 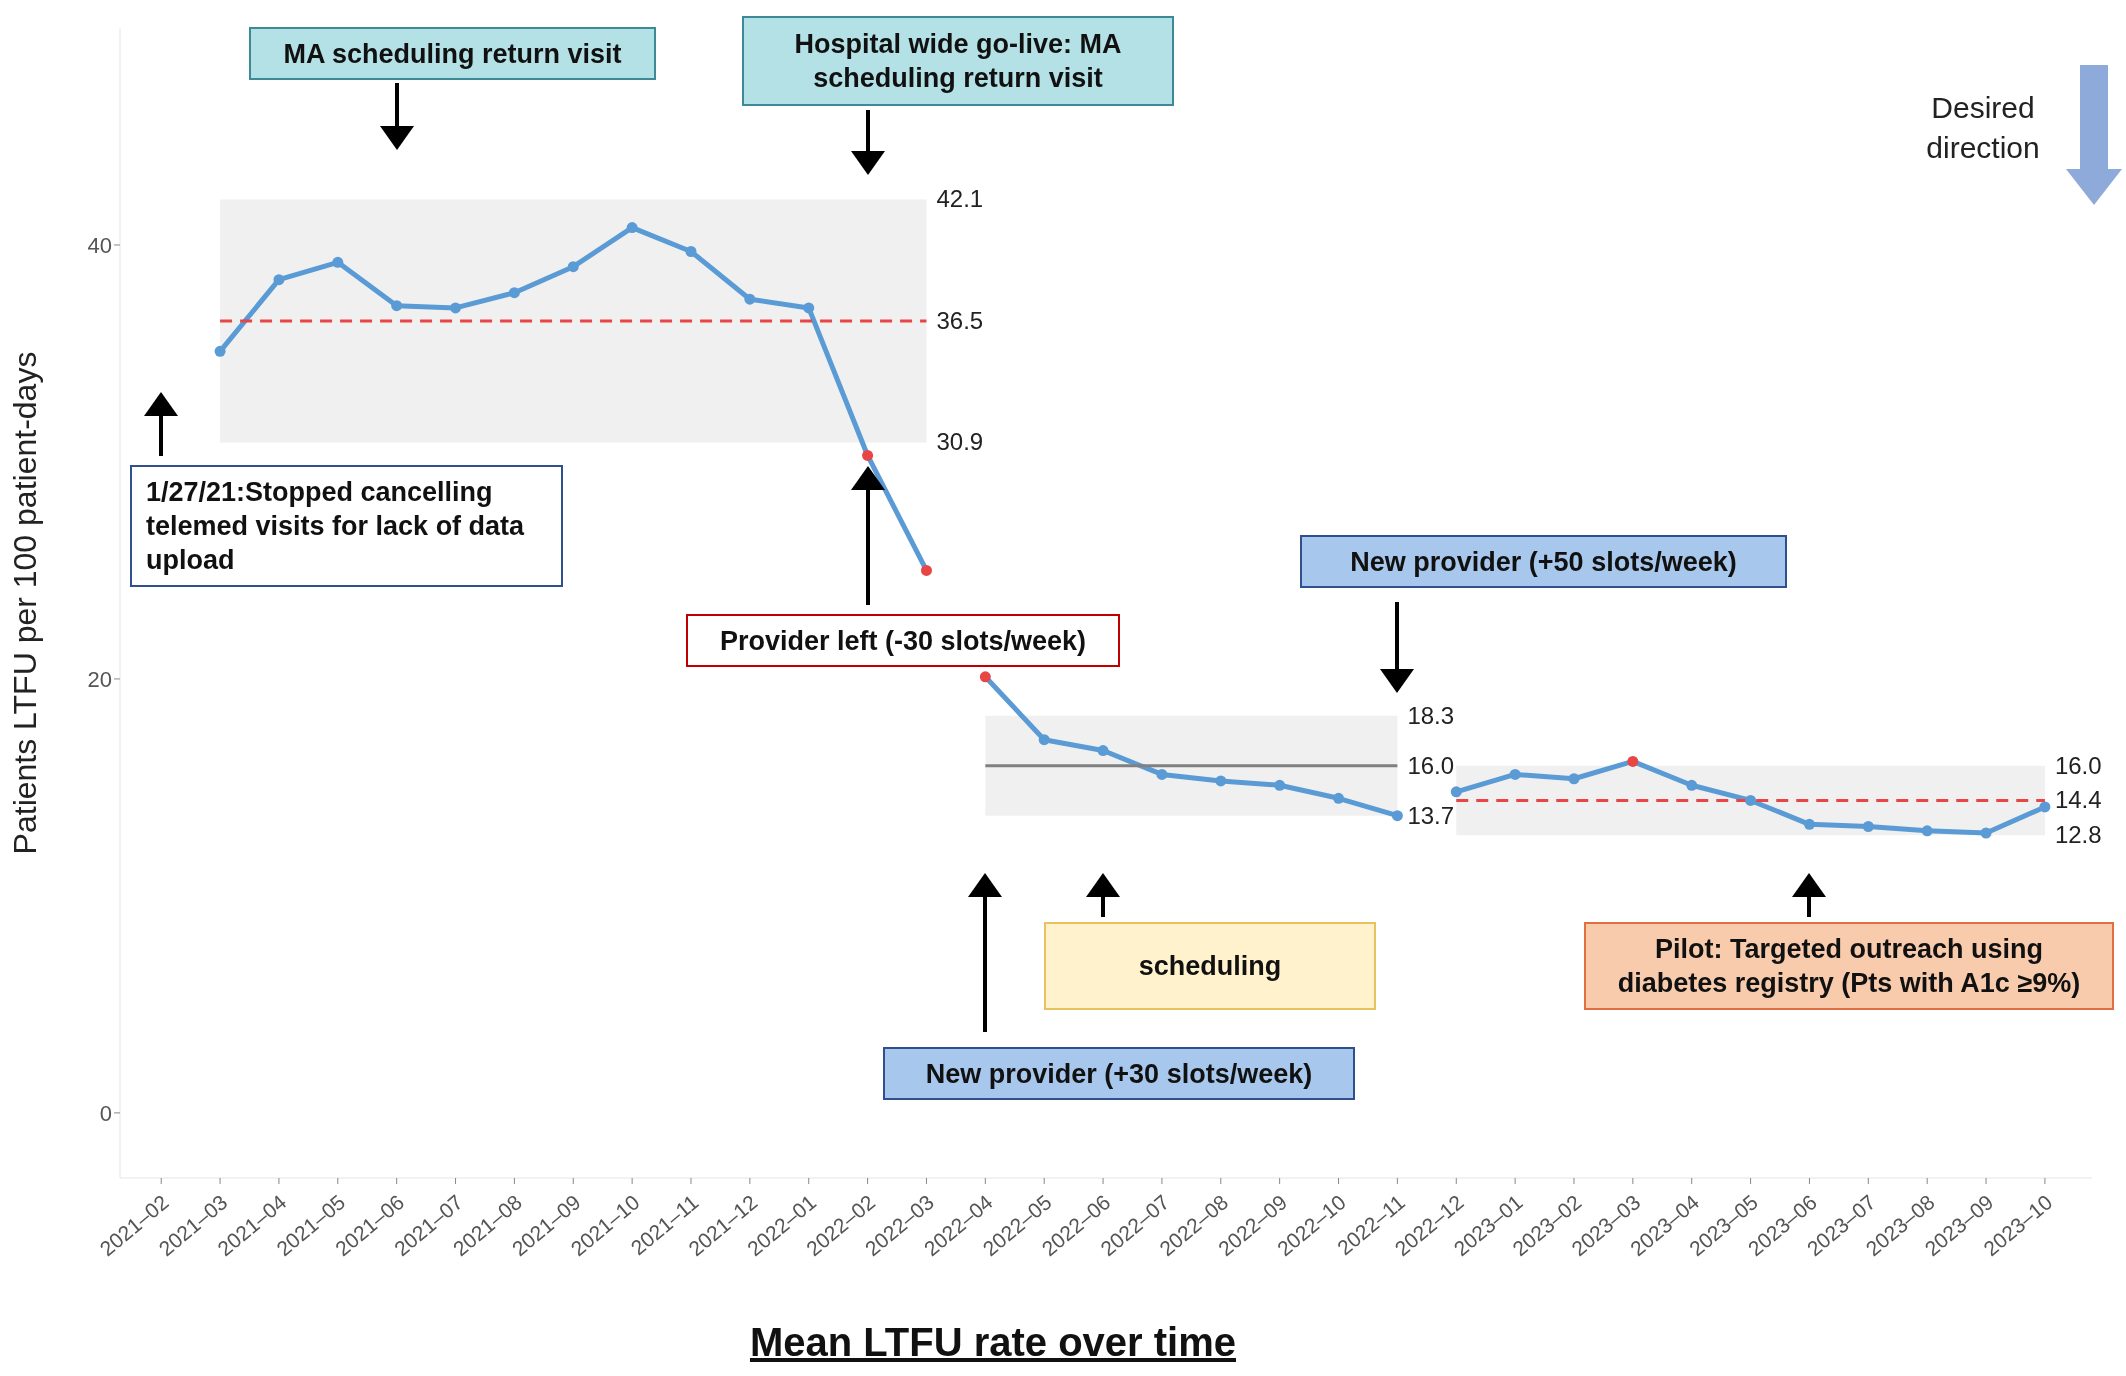 I want to click on y-axis-title: Patients LTFU per 100 patient-days, so click(x=25, y=603).